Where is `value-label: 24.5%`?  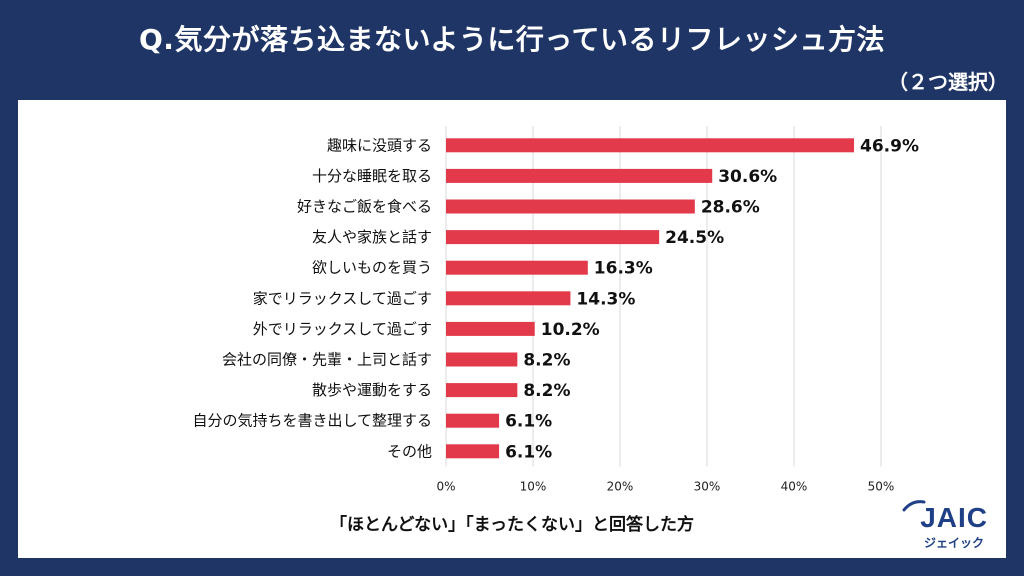 value-label: 24.5% is located at coordinates (694, 238).